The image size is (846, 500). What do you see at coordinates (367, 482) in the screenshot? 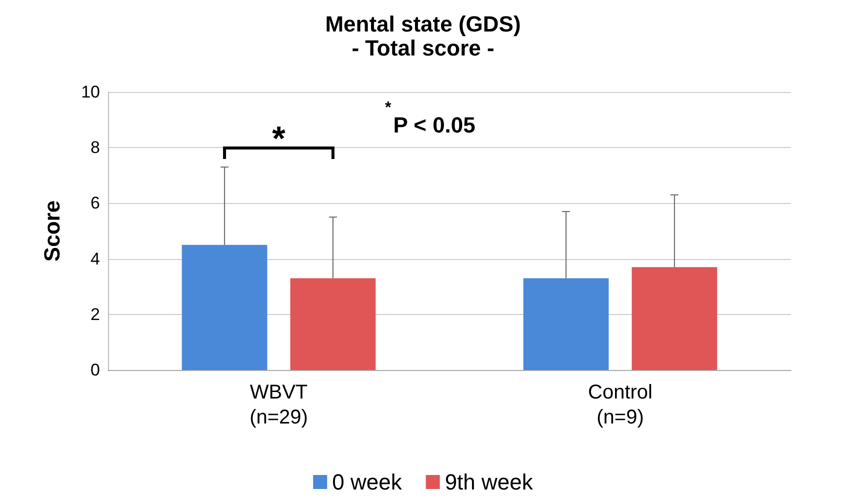
I see `legend-label: 0 week` at bounding box center [367, 482].